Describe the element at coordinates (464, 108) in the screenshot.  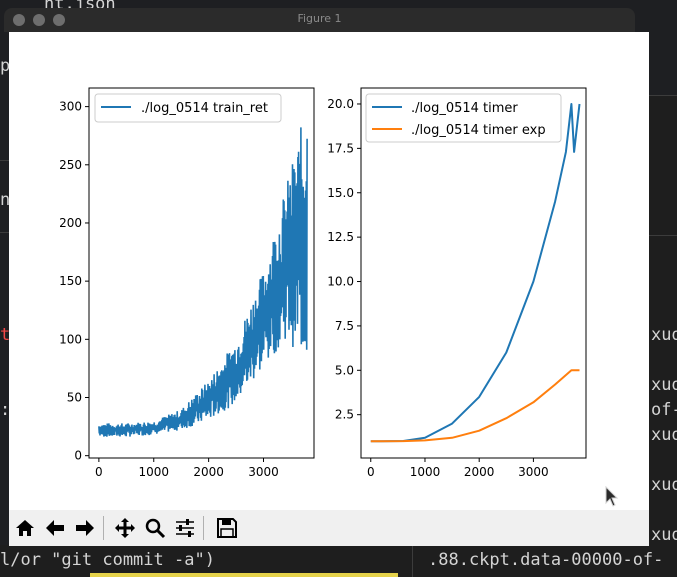
I see `right-legend-label-timer: ./log_0514 timer` at that location.